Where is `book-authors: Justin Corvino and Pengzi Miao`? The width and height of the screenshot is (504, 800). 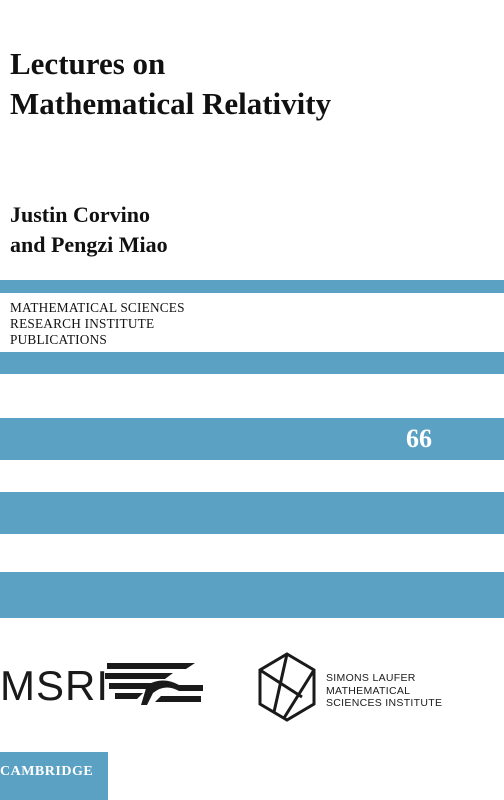 book-authors: Justin Corvino and Pengzi Miao is located at coordinates (89, 230).